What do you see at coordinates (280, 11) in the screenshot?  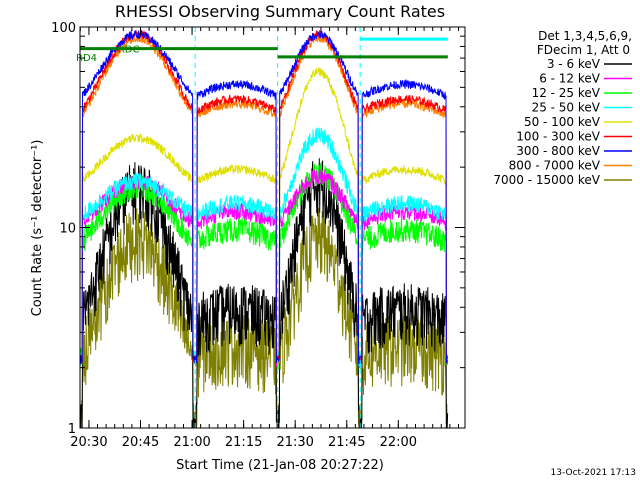 I see `chart-title: RHESSI Observing Summary Count Rates` at bounding box center [280, 11].